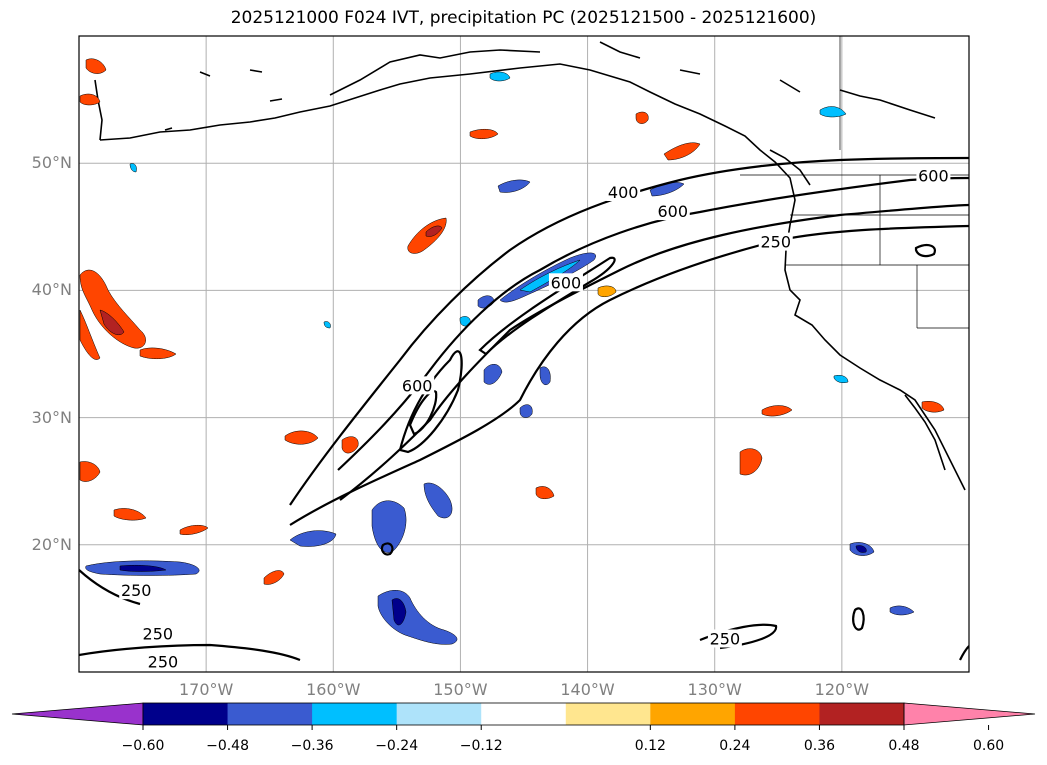 This screenshot has width=1047, height=765. I want to click on latitude-label: 20°N, so click(51, 544).